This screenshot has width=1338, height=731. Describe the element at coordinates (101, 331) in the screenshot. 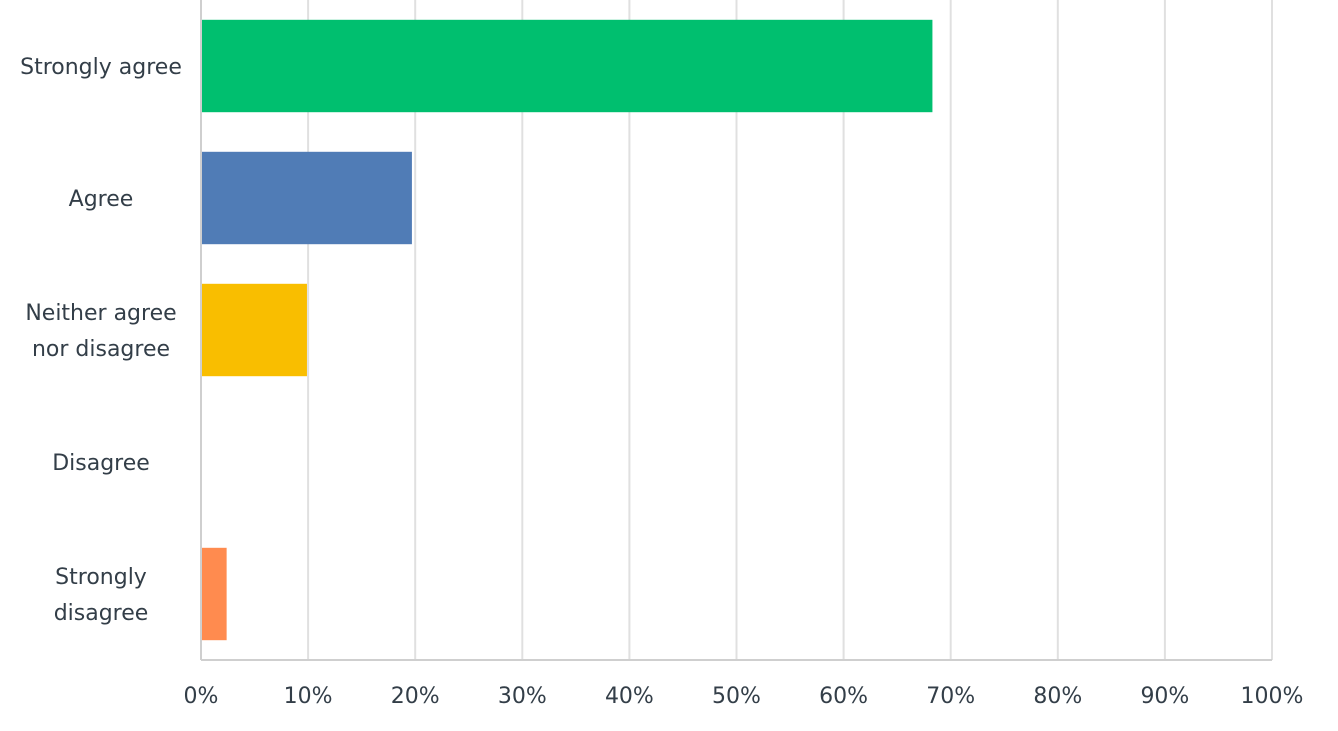

I see `y-tick-label: Neither agree nor disagree` at that location.